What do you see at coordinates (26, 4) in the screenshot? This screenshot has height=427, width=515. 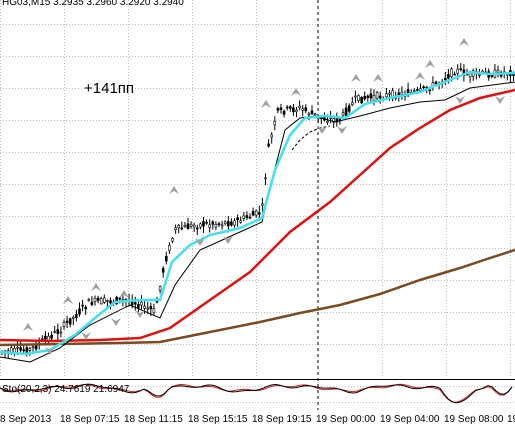 I see `symbol-timeframe: HG03,M15` at bounding box center [26, 4].